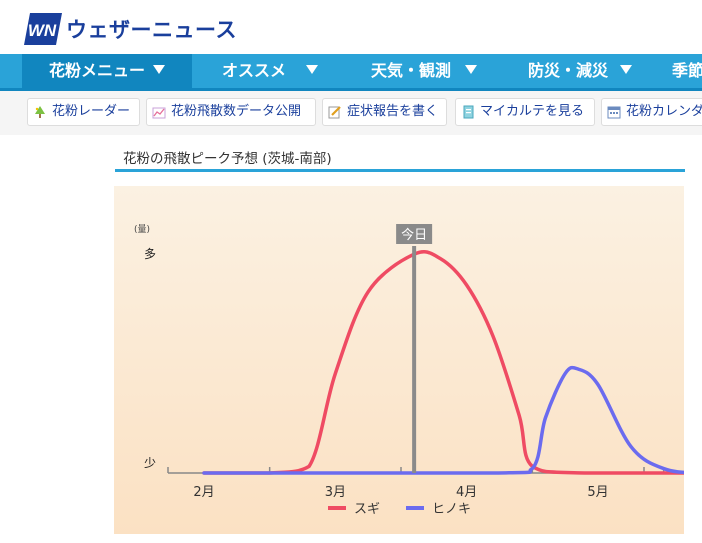  I want to click on sub-nav: 花粉レーダー 花粉飛散数データ公開 症状報告を書く マイカルテを見る 花, so click(351, 113).